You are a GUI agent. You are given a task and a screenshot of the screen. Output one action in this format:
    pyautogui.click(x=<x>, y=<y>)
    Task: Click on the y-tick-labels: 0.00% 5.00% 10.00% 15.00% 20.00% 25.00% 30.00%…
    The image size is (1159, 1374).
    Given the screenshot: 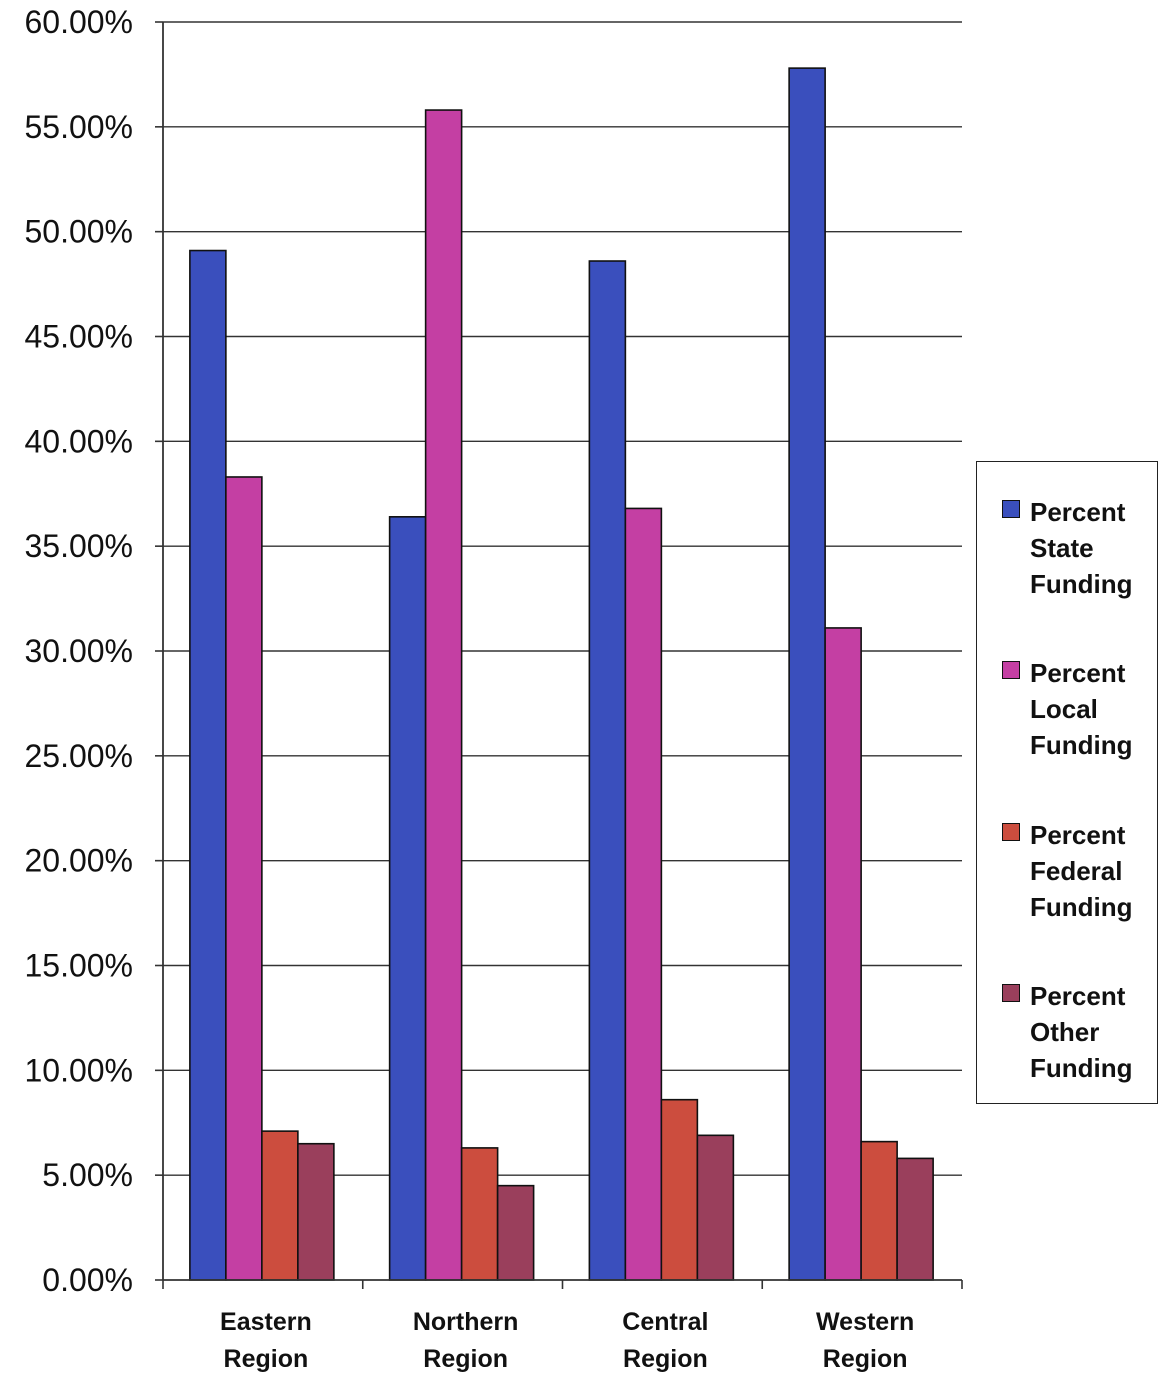 What is the action you would take?
    pyautogui.click(x=78, y=651)
    